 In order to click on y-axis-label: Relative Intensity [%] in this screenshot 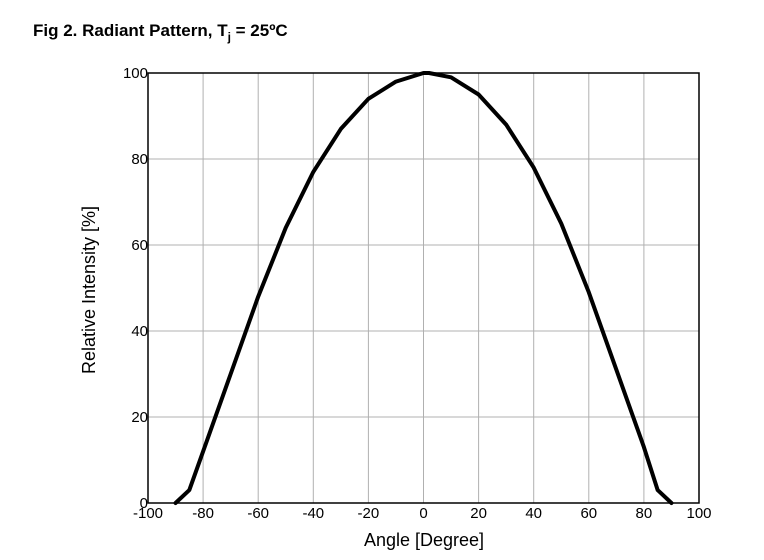, I will do `click(89, 290)`.